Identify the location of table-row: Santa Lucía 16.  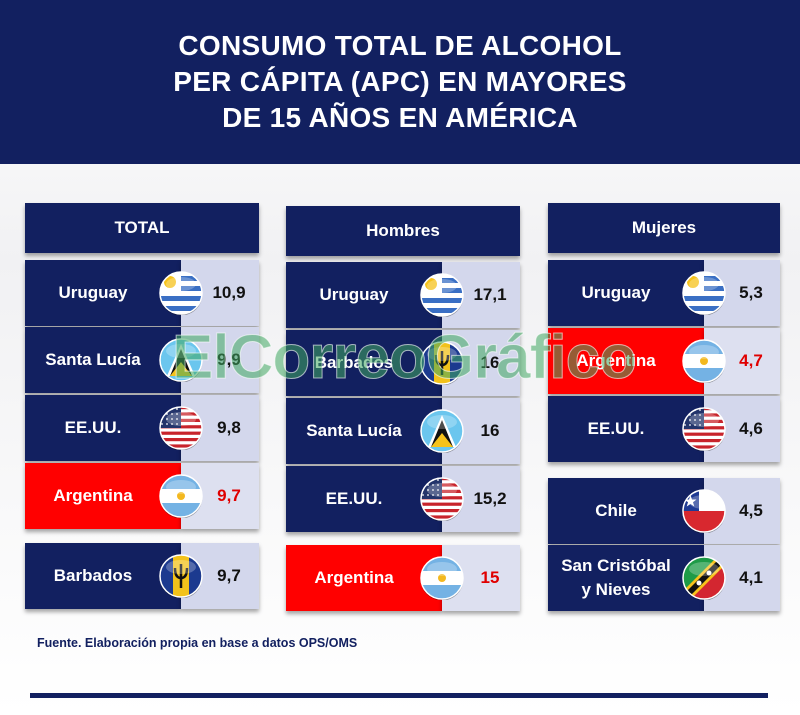
(403, 431).